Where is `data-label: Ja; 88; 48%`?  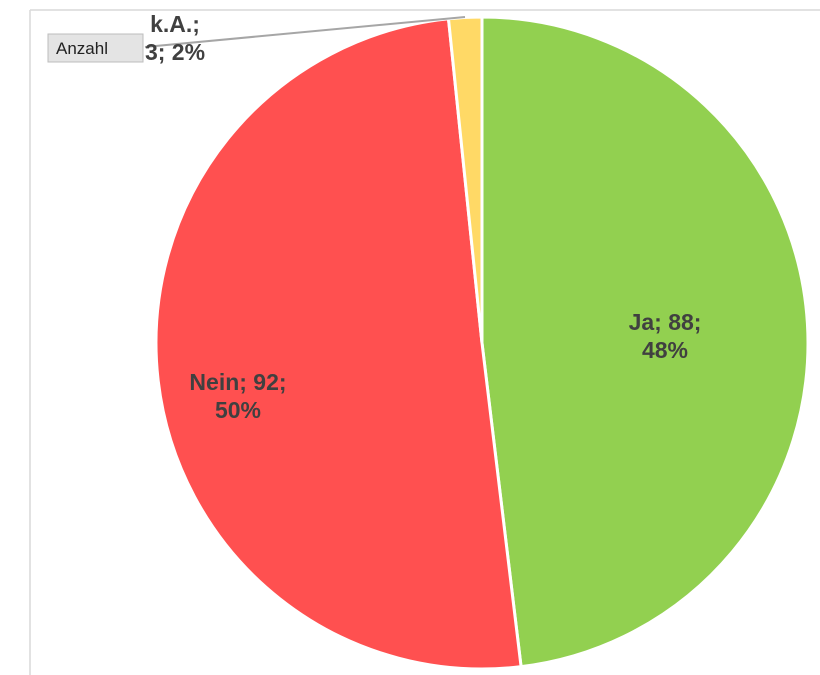 data-label: Ja; 88; 48% is located at coordinates (665, 336).